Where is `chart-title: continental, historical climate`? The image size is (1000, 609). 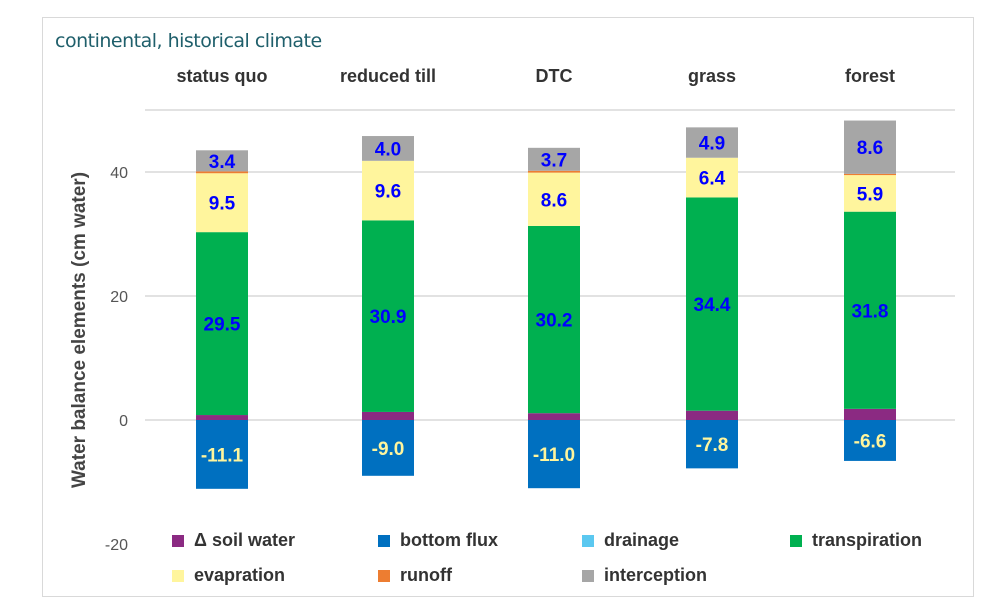
chart-title: continental, historical climate is located at coordinates (188, 41).